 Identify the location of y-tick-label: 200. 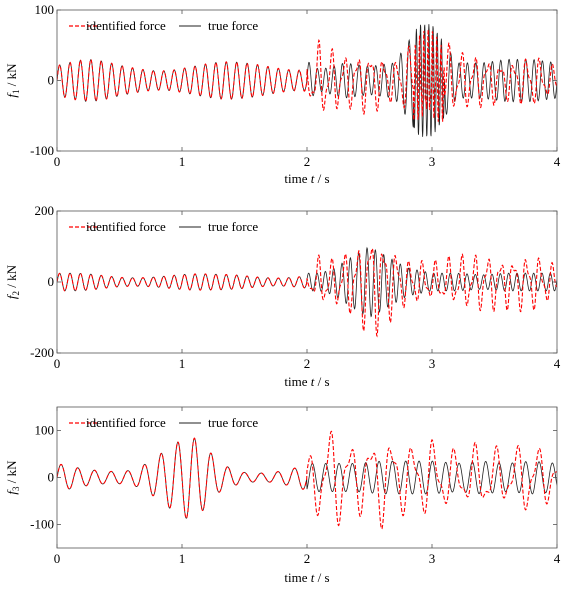
(45, 210).